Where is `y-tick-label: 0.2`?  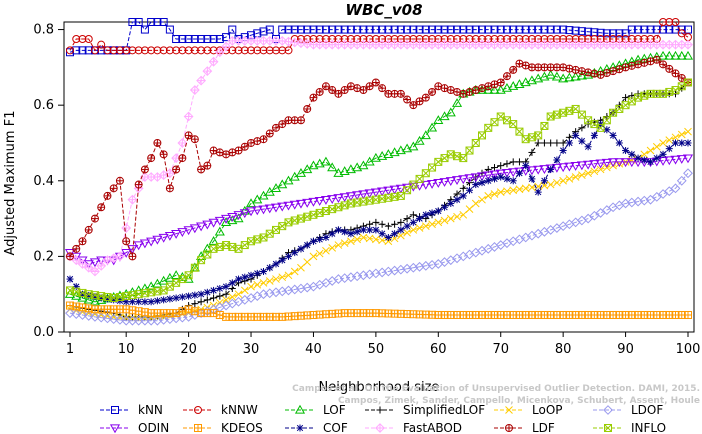
y-tick-label: 0.2 is located at coordinates (43, 256).